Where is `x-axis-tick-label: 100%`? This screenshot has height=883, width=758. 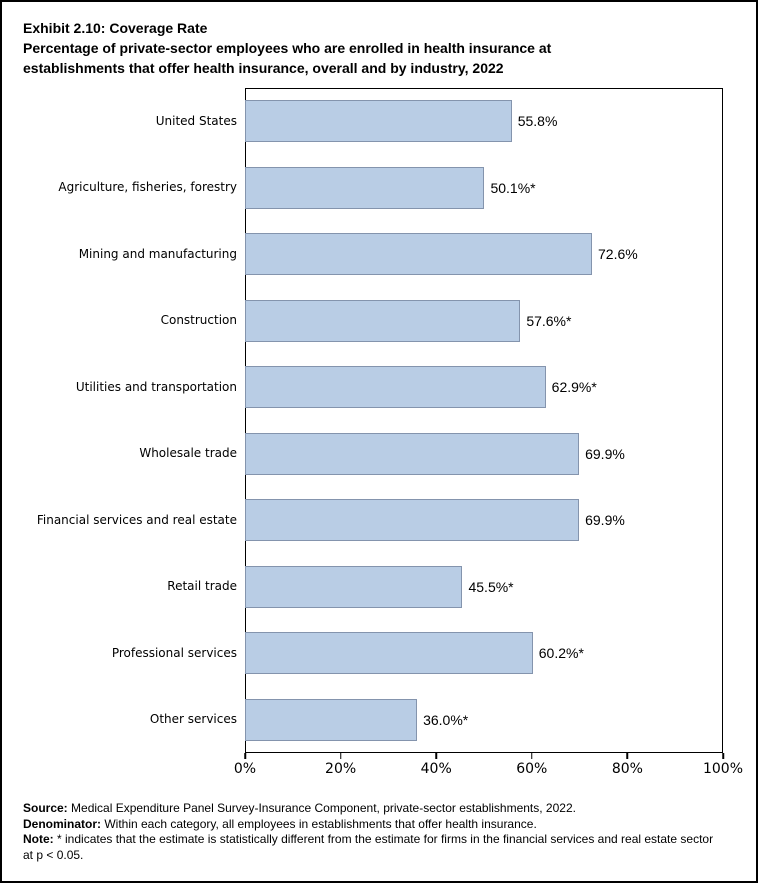 x-axis-tick-label: 100% is located at coordinates (723, 769).